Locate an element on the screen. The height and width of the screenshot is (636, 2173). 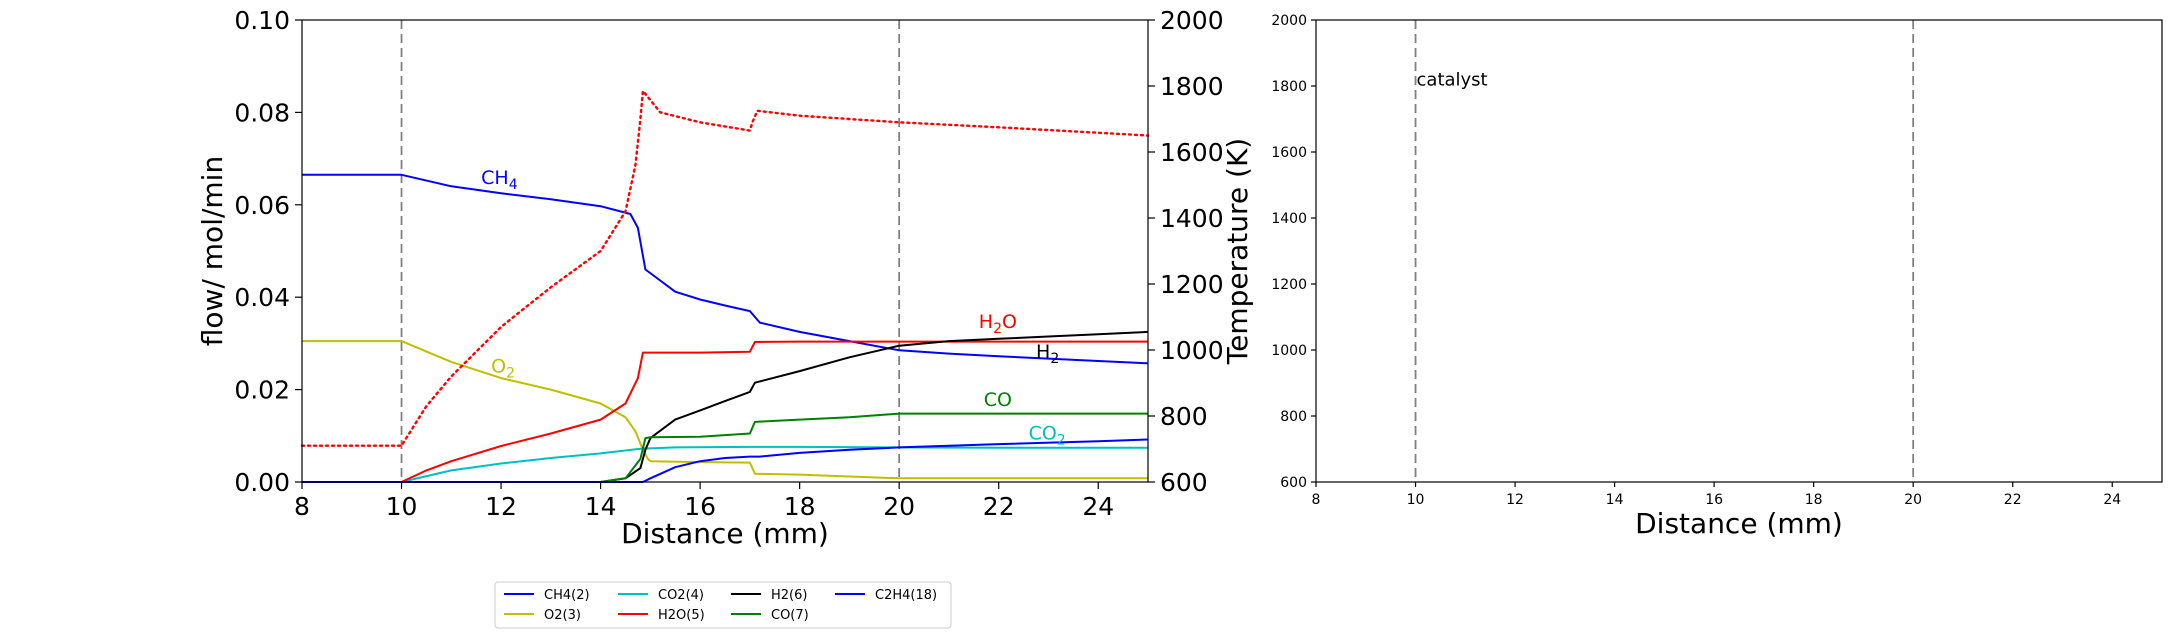
legend-label: CH4(2) is located at coordinates (567, 595).